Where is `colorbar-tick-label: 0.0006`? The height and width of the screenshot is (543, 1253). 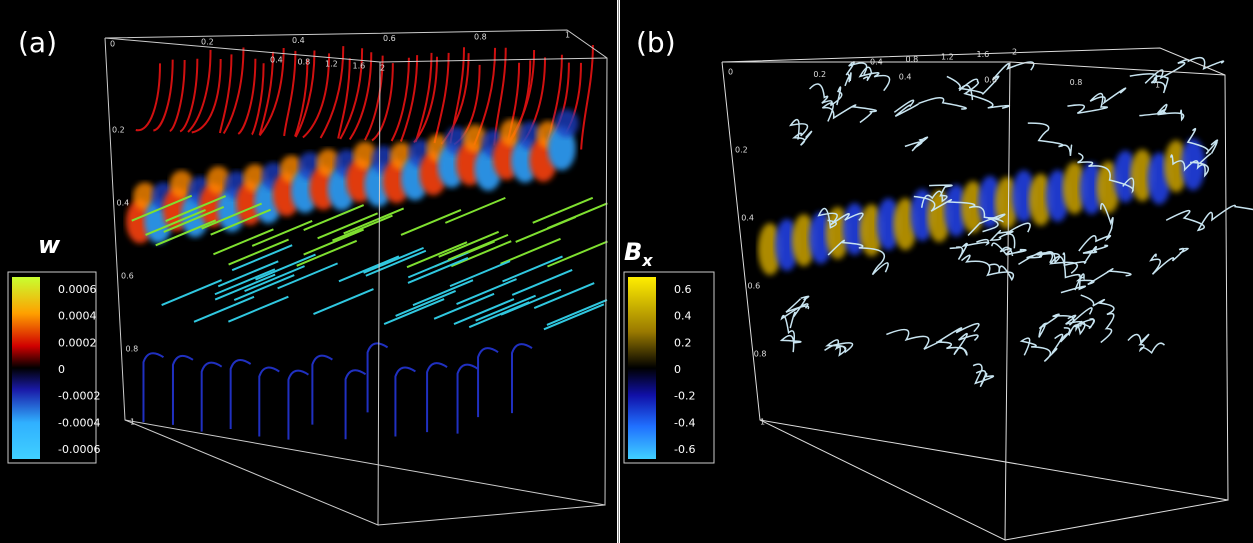 colorbar-tick-label: 0.0006 is located at coordinates (77, 289).